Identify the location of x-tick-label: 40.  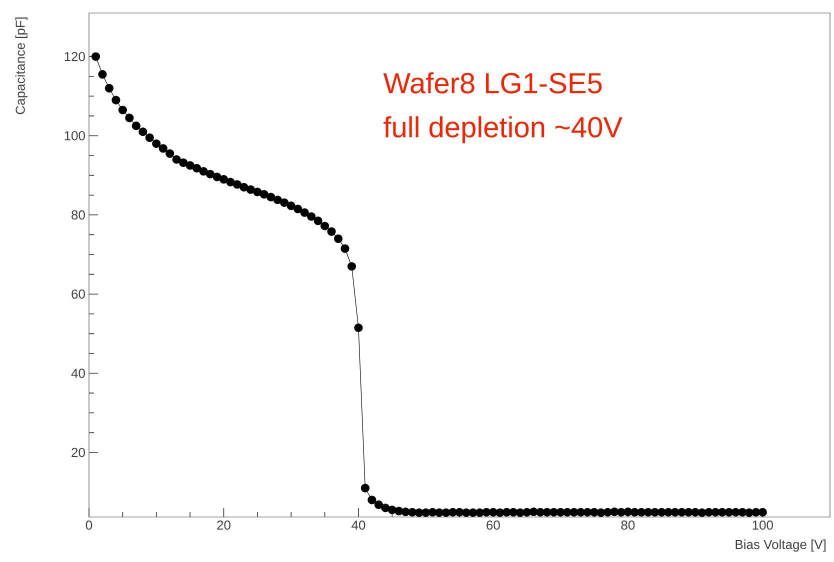
(359, 525).